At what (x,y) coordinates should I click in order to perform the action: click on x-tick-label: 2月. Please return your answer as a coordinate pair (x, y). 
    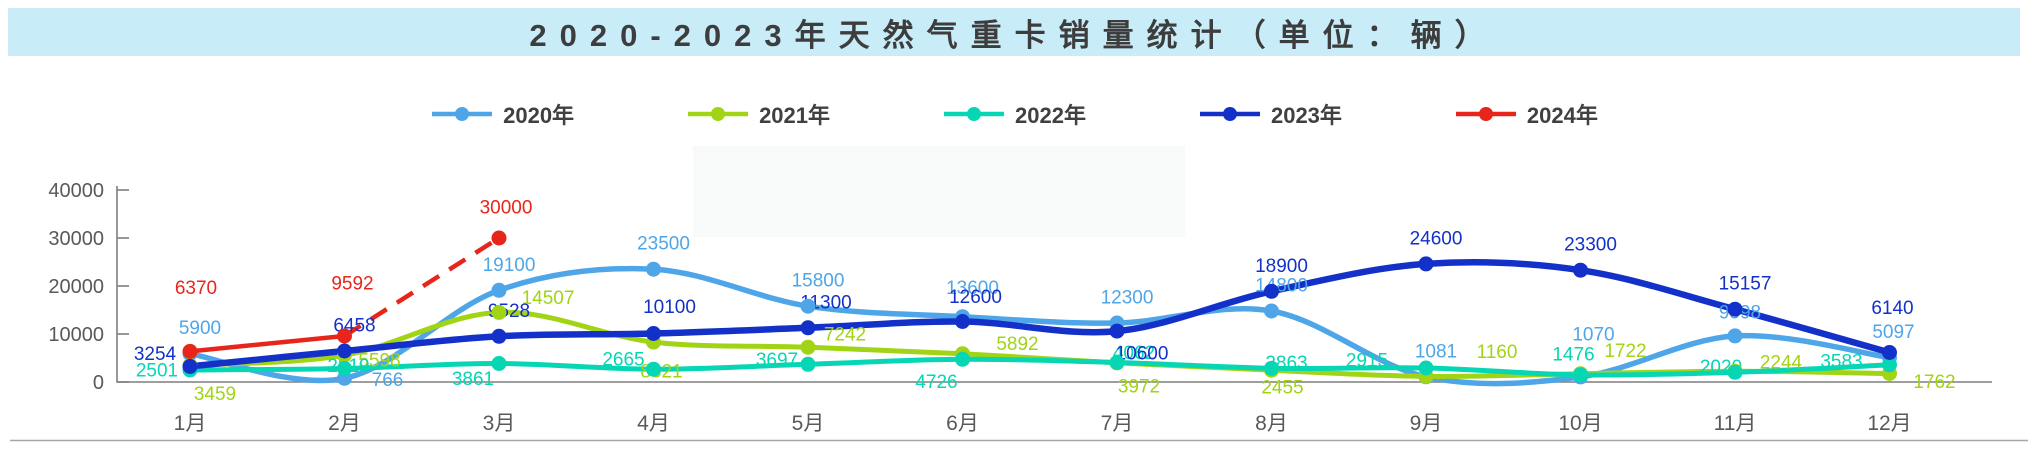
    Looking at the image, I should click on (344, 423).